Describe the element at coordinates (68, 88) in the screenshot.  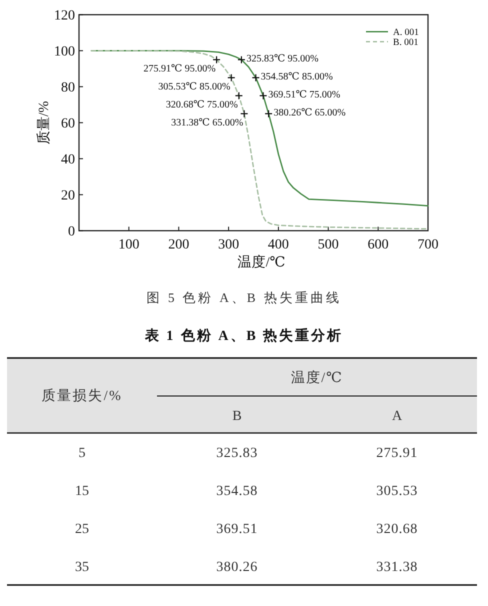
I see `y-tick-label: 80` at that location.